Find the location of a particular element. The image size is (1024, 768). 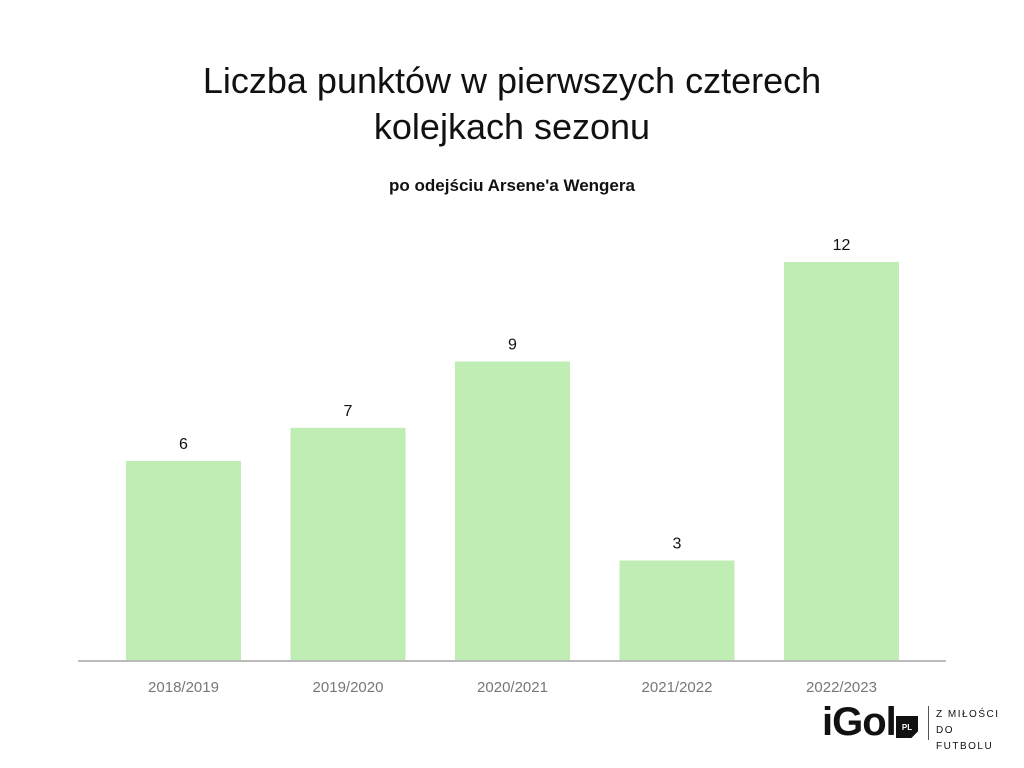

brand-tagline: Z MIŁOŚCI DO FUTBOLU is located at coordinates (974, 731).